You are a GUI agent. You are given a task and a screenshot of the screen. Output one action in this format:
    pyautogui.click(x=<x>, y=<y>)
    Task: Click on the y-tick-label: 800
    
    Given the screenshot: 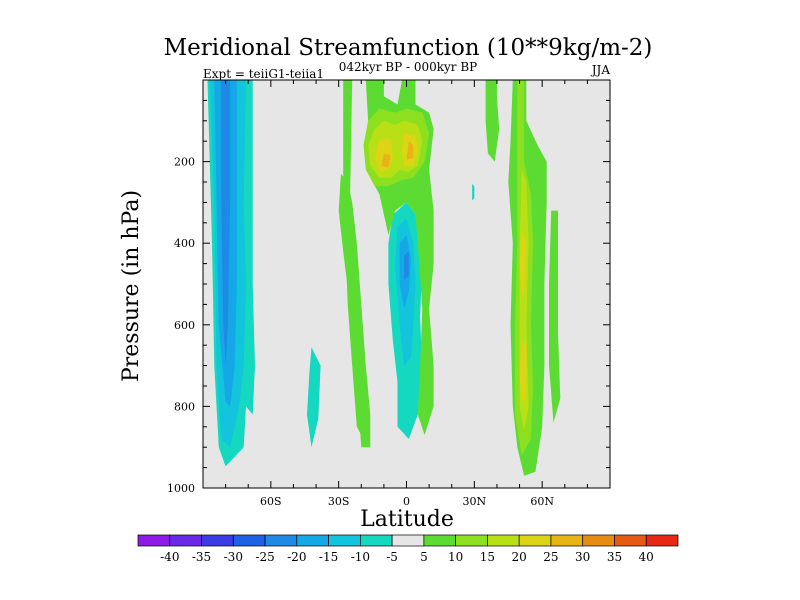 What is the action you would take?
    pyautogui.click(x=184, y=406)
    